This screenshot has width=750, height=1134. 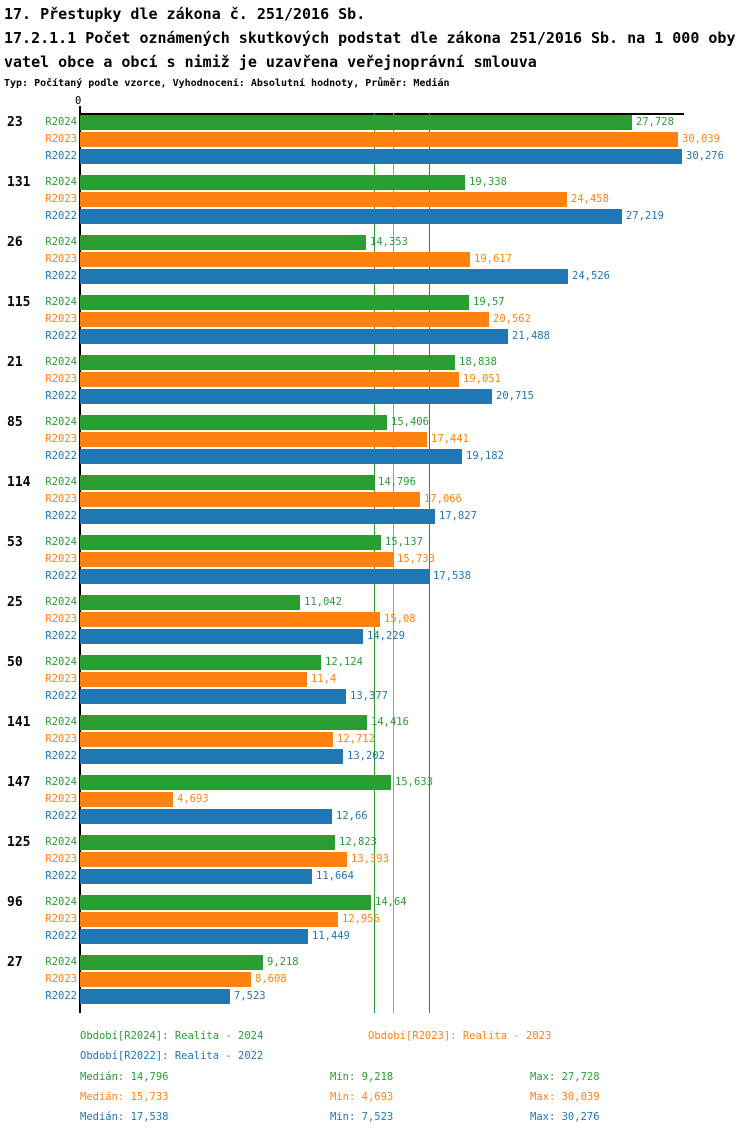 I want to click on value-label: 15,633, so click(x=414, y=782).